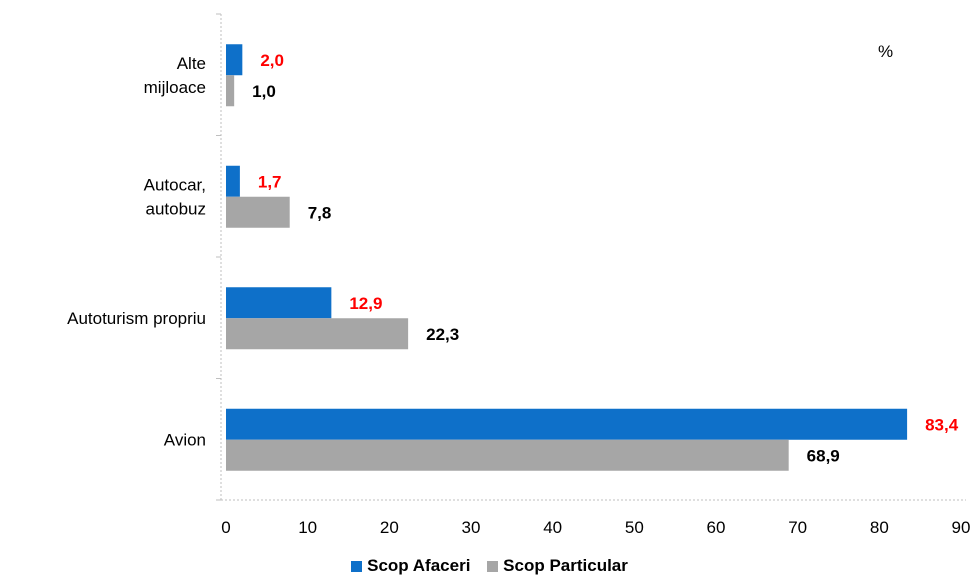 The width and height of the screenshot is (979, 582). I want to click on value-label-afaceri: 12,9, so click(365, 303).